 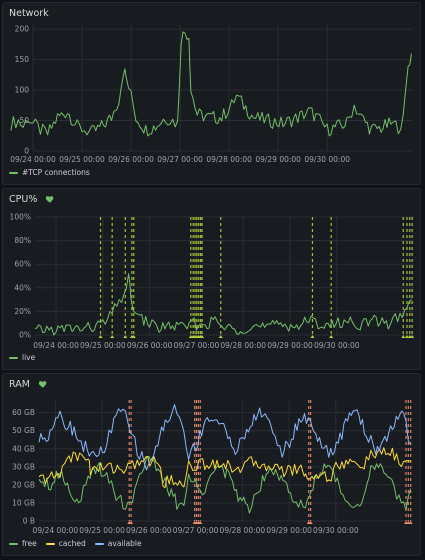 I want to click on y-tick-label: 40%, so click(x=22, y=287).